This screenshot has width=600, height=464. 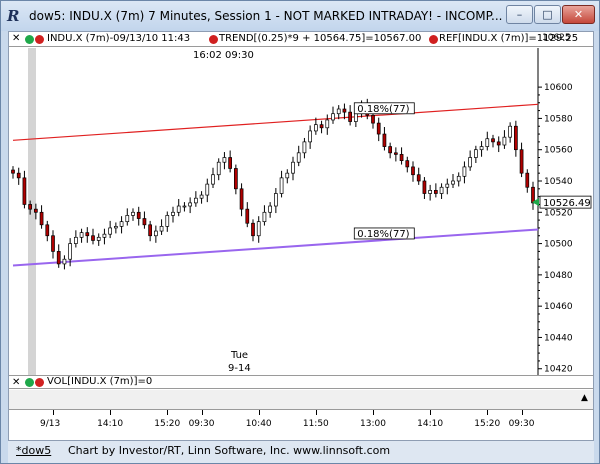 I want to click on scroll-up-icon: ▲, so click(x=584, y=398).